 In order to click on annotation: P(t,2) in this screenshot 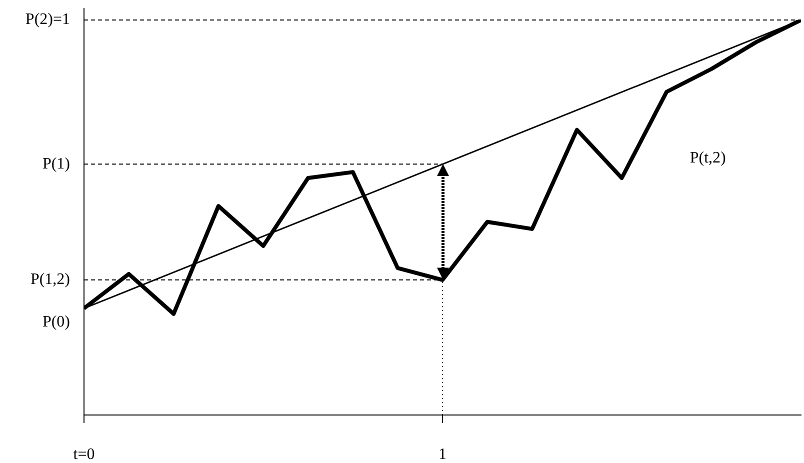, I will do `click(708, 157)`.